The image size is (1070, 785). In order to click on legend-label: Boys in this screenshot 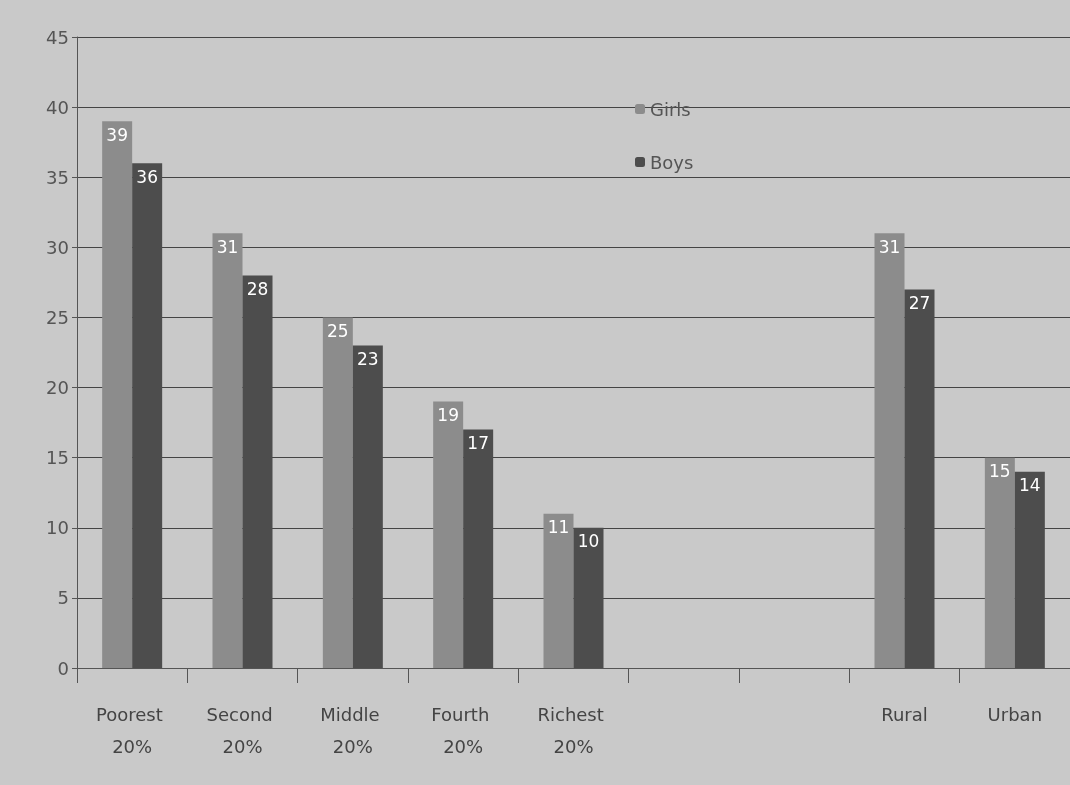, I will do `click(672, 162)`.